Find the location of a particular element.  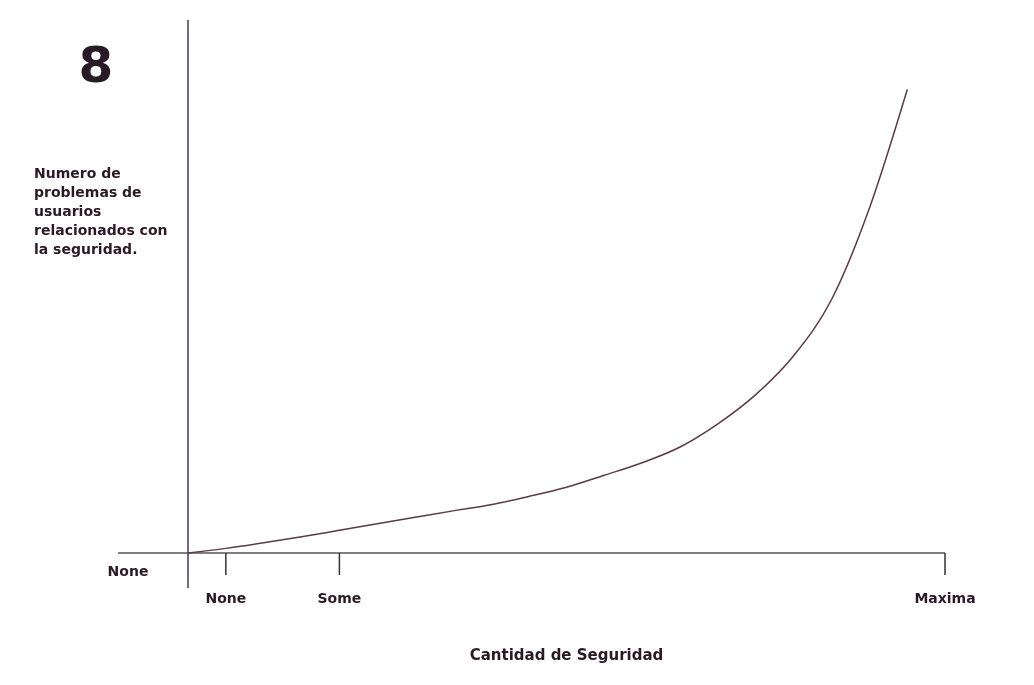

x-tick-label: Maxima is located at coordinates (945, 598).